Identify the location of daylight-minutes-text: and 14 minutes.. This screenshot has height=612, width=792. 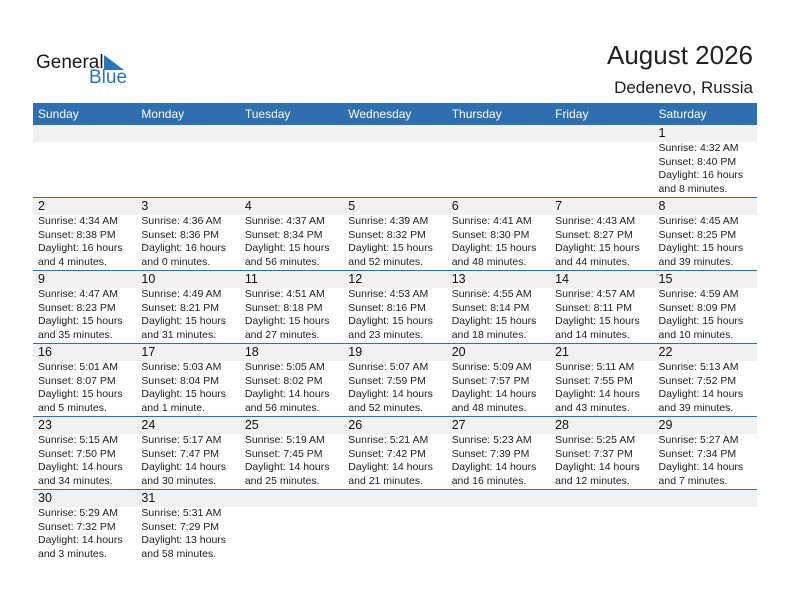
(592, 334).